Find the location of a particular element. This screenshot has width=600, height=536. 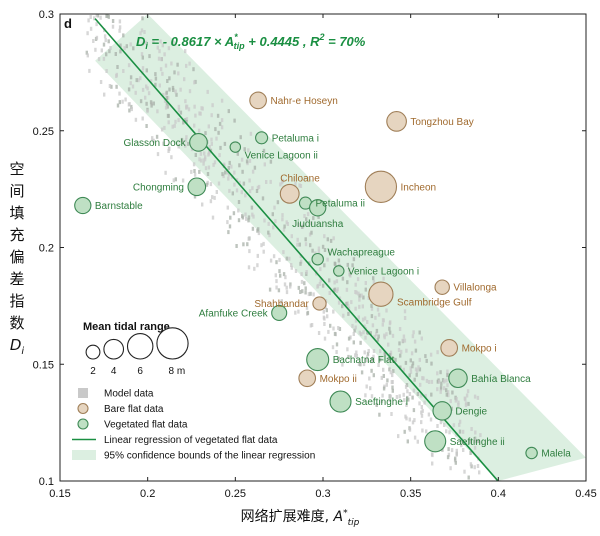

point-label: Chiloane is located at coordinates (300, 178).